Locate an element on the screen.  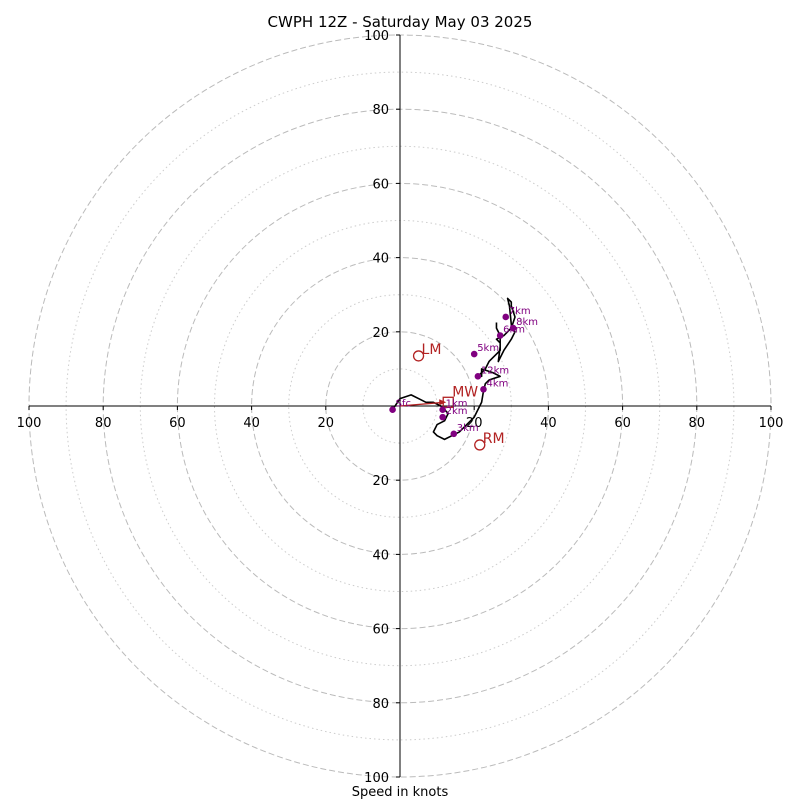
height-marker-label: 4km is located at coordinates (497, 383).